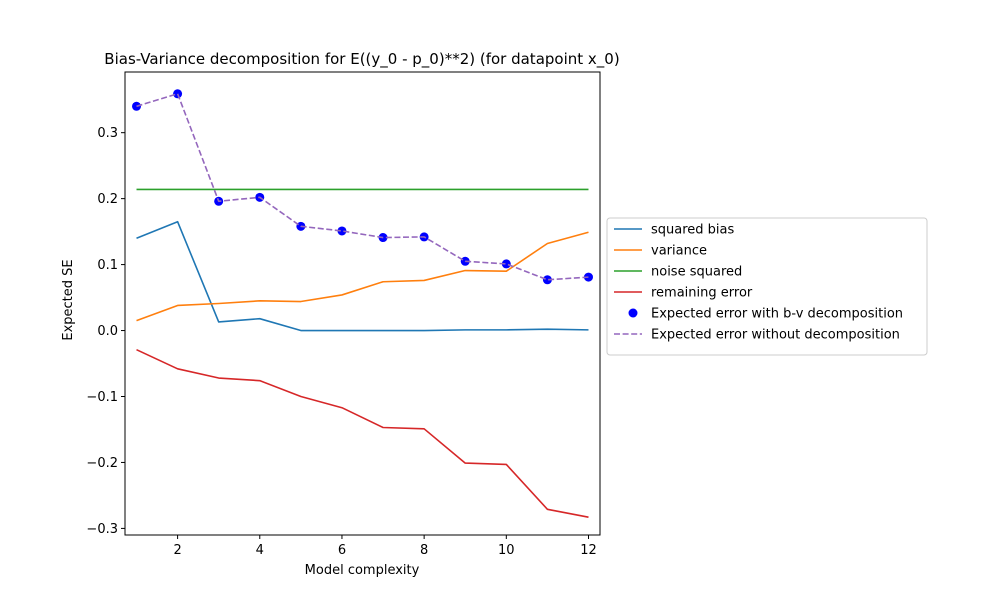 This screenshot has height=600, width=1000. What do you see at coordinates (777, 314) in the screenshot?
I see `legend-label-expected-error-with-b-v-decomposition: Expected error with b-v decomposition` at bounding box center [777, 314].